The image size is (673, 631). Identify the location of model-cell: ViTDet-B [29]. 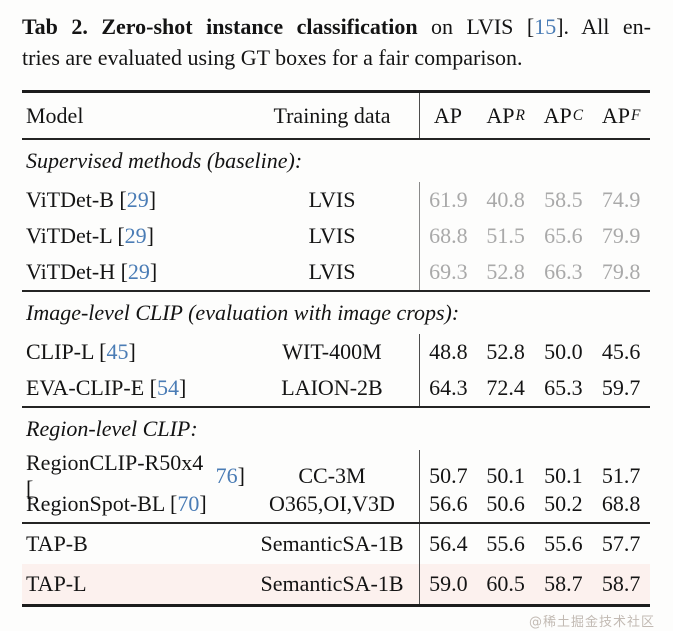
(133, 200).